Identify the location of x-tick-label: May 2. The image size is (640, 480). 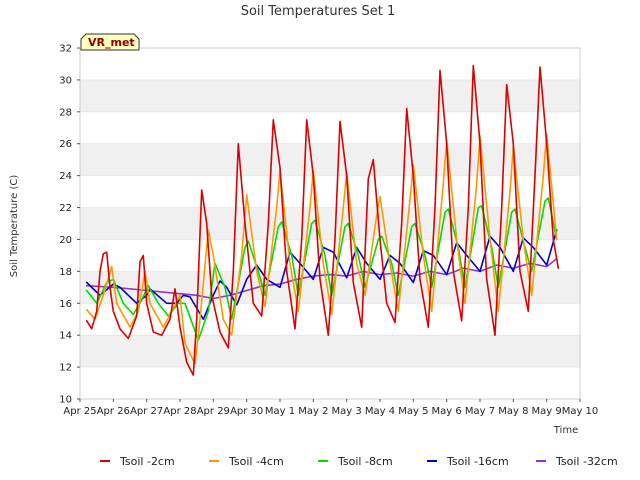
(313, 411).